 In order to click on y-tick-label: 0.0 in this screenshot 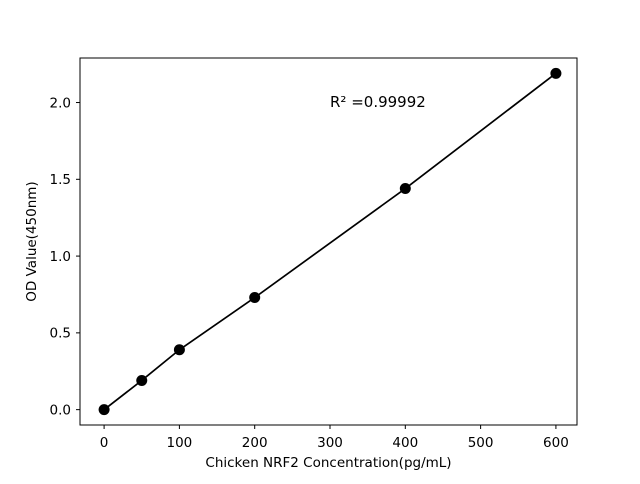, I will do `click(60, 410)`.